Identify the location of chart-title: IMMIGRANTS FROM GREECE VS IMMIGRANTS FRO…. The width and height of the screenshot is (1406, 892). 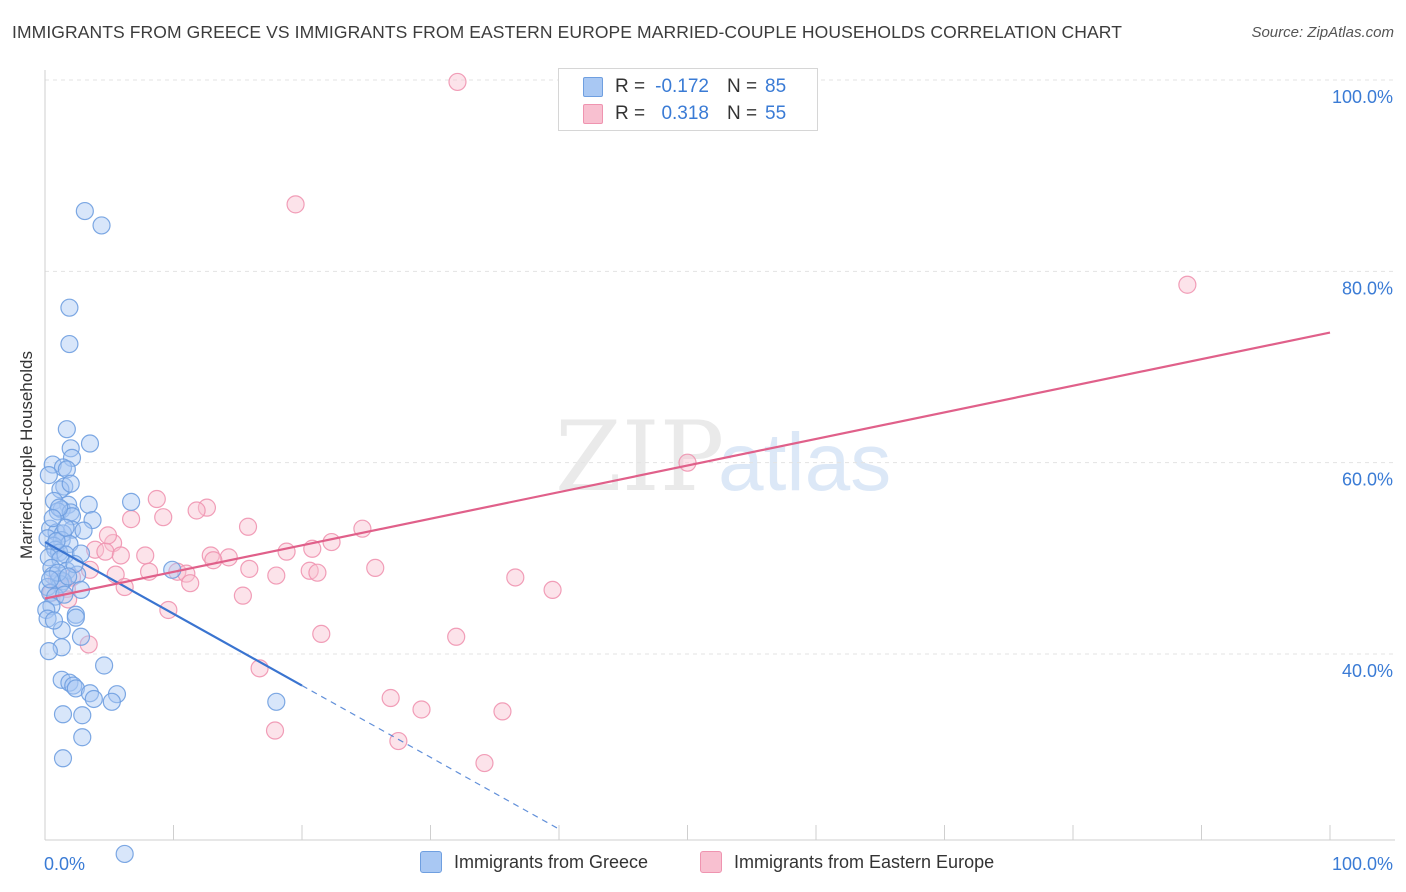
(567, 32).